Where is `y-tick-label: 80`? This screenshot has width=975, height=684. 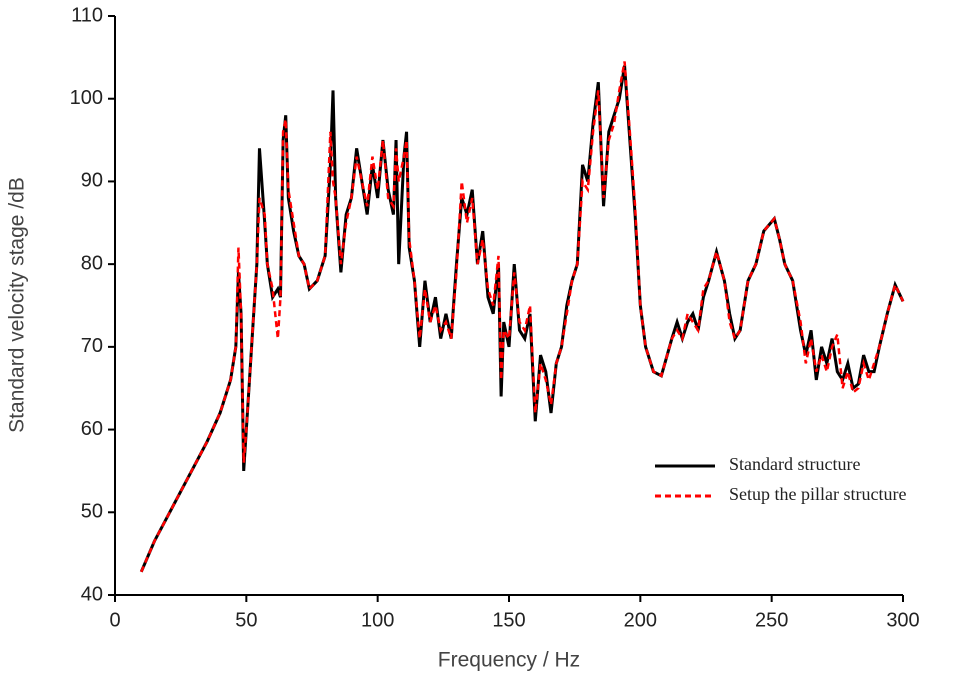 y-tick-label: 80 is located at coordinates (92, 263).